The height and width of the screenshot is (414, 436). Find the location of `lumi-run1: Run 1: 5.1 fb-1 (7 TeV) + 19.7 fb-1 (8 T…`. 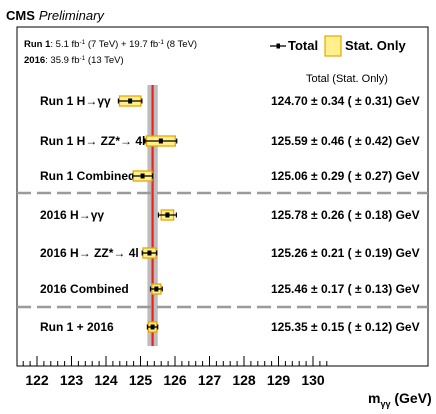

lumi-run1: Run 1: 5.1 fb-1 (7 TeV) + 19.7 fb-1 (8 T… is located at coordinates (110, 44).